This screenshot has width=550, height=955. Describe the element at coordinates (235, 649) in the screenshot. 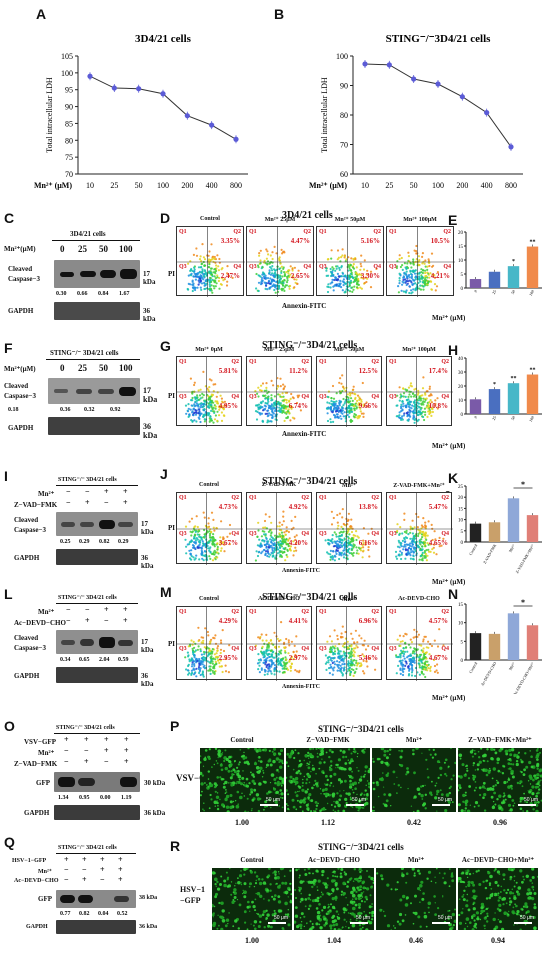

I see `quadrant-label-q4: Q4` at that location.